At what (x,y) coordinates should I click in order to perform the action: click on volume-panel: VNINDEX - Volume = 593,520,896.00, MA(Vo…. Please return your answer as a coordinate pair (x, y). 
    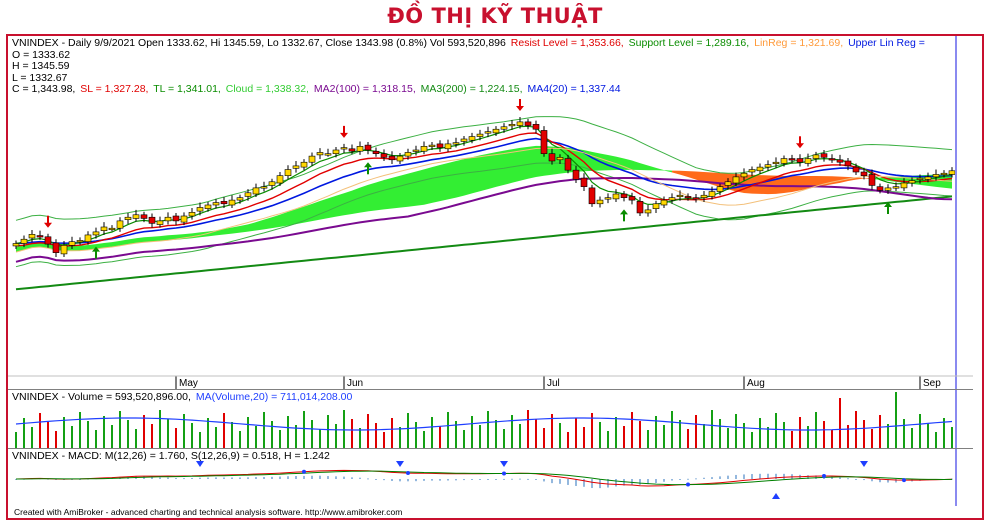
    Looking at the image, I should click on (490, 419).